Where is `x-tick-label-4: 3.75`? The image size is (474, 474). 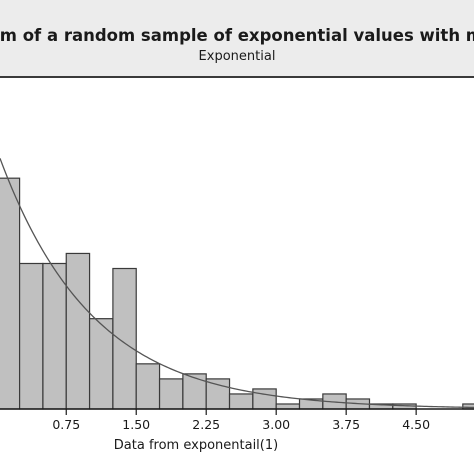 x-tick-label-4: 3.75 is located at coordinates (346, 424).